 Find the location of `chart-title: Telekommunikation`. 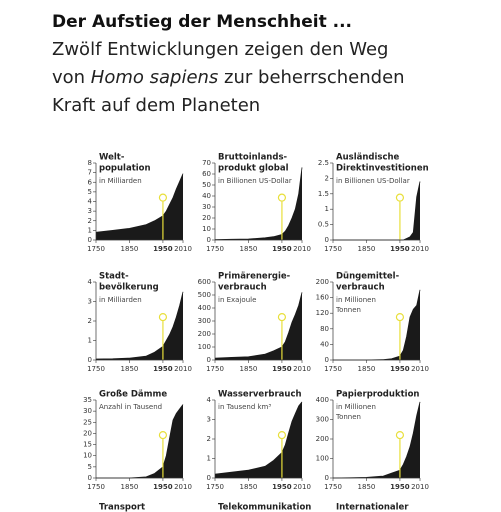

chart-title: Telekommunikation is located at coordinates (264, 507).